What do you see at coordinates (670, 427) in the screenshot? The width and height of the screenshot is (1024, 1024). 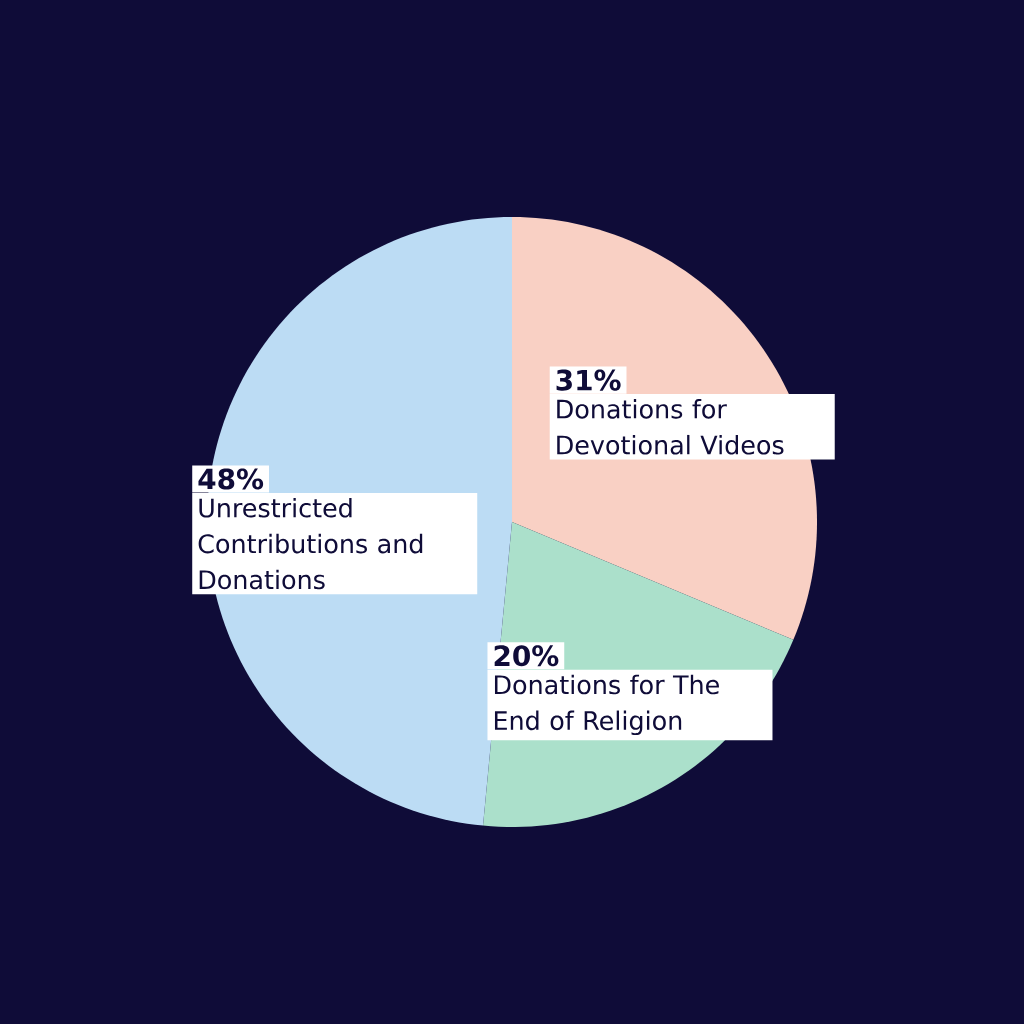 I see `slice-label: Donations for Devotional Videos` at bounding box center [670, 427].